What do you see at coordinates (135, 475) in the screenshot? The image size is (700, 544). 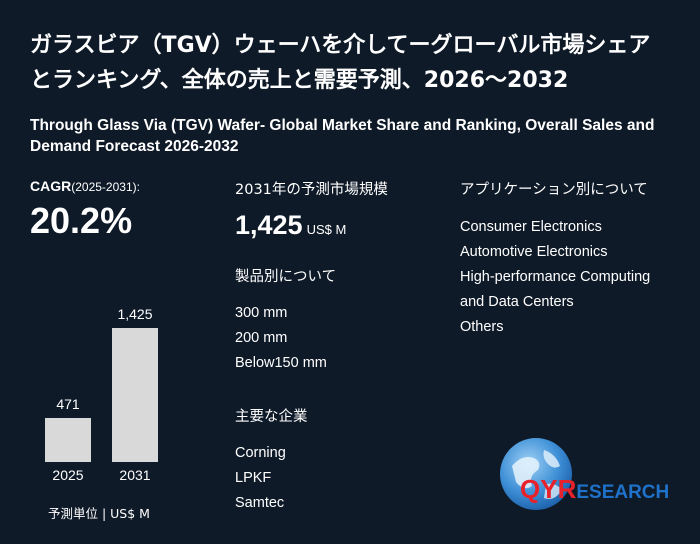 I see `bar-category-label: 2031` at bounding box center [135, 475].